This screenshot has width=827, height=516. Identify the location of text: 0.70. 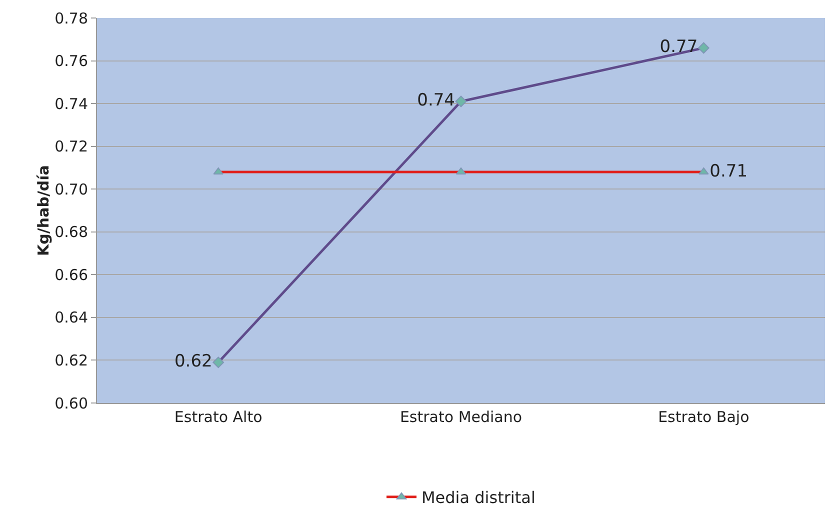
(71, 189).